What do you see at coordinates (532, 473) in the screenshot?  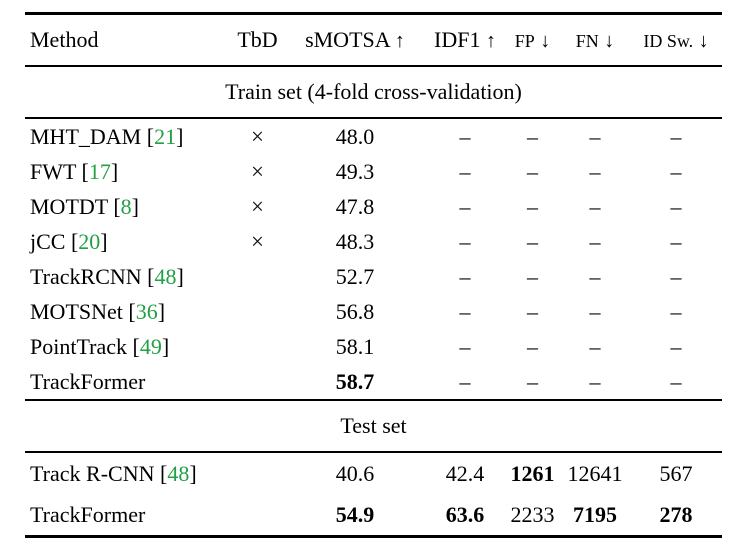 I see `fp-value: 1261` at bounding box center [532, 473].